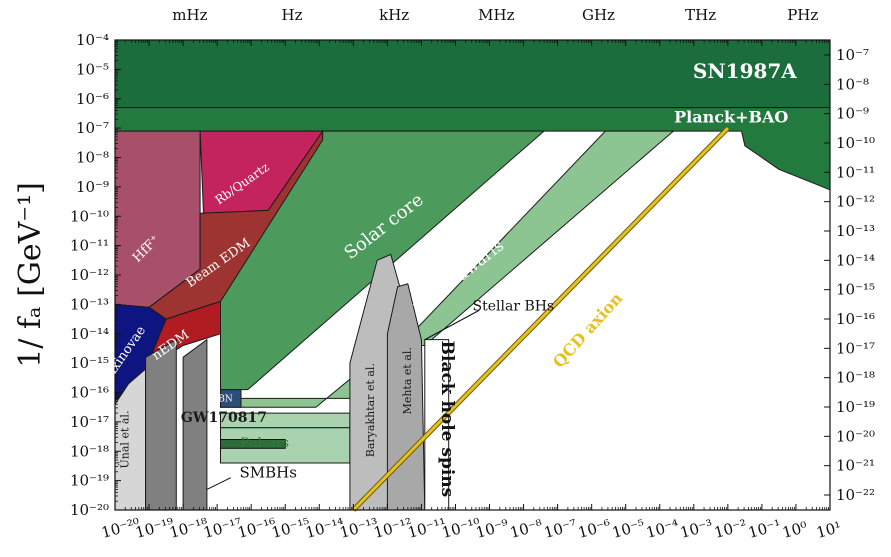 The image size is (891, 557). What do you see at coordinates (92, 99) in the screenshot?
I see `y-tick-label-left: 10⁻⁶` at bounding box center [92, 99].